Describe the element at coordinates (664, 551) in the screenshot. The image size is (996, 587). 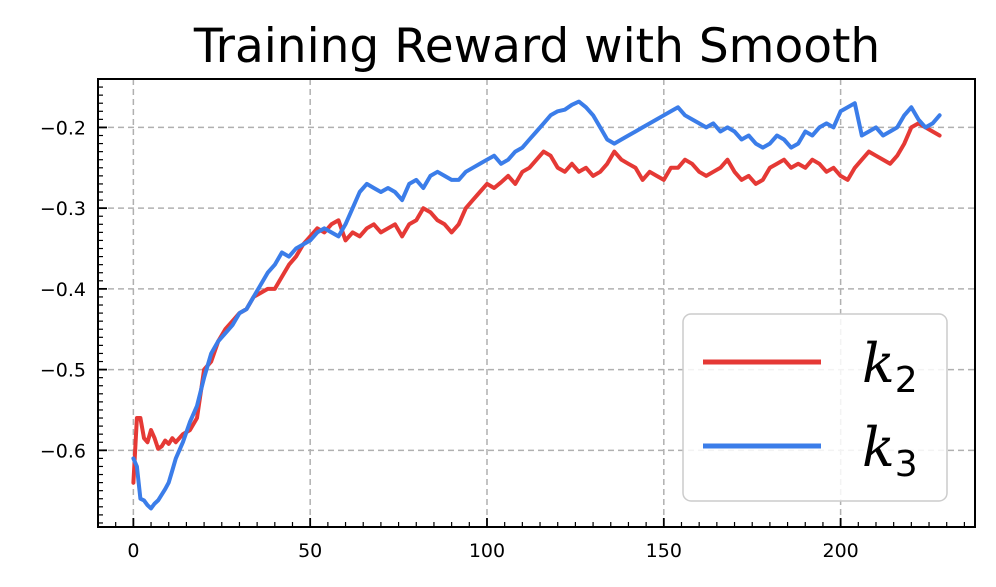
I see `x-tick-label: 150` at that location.